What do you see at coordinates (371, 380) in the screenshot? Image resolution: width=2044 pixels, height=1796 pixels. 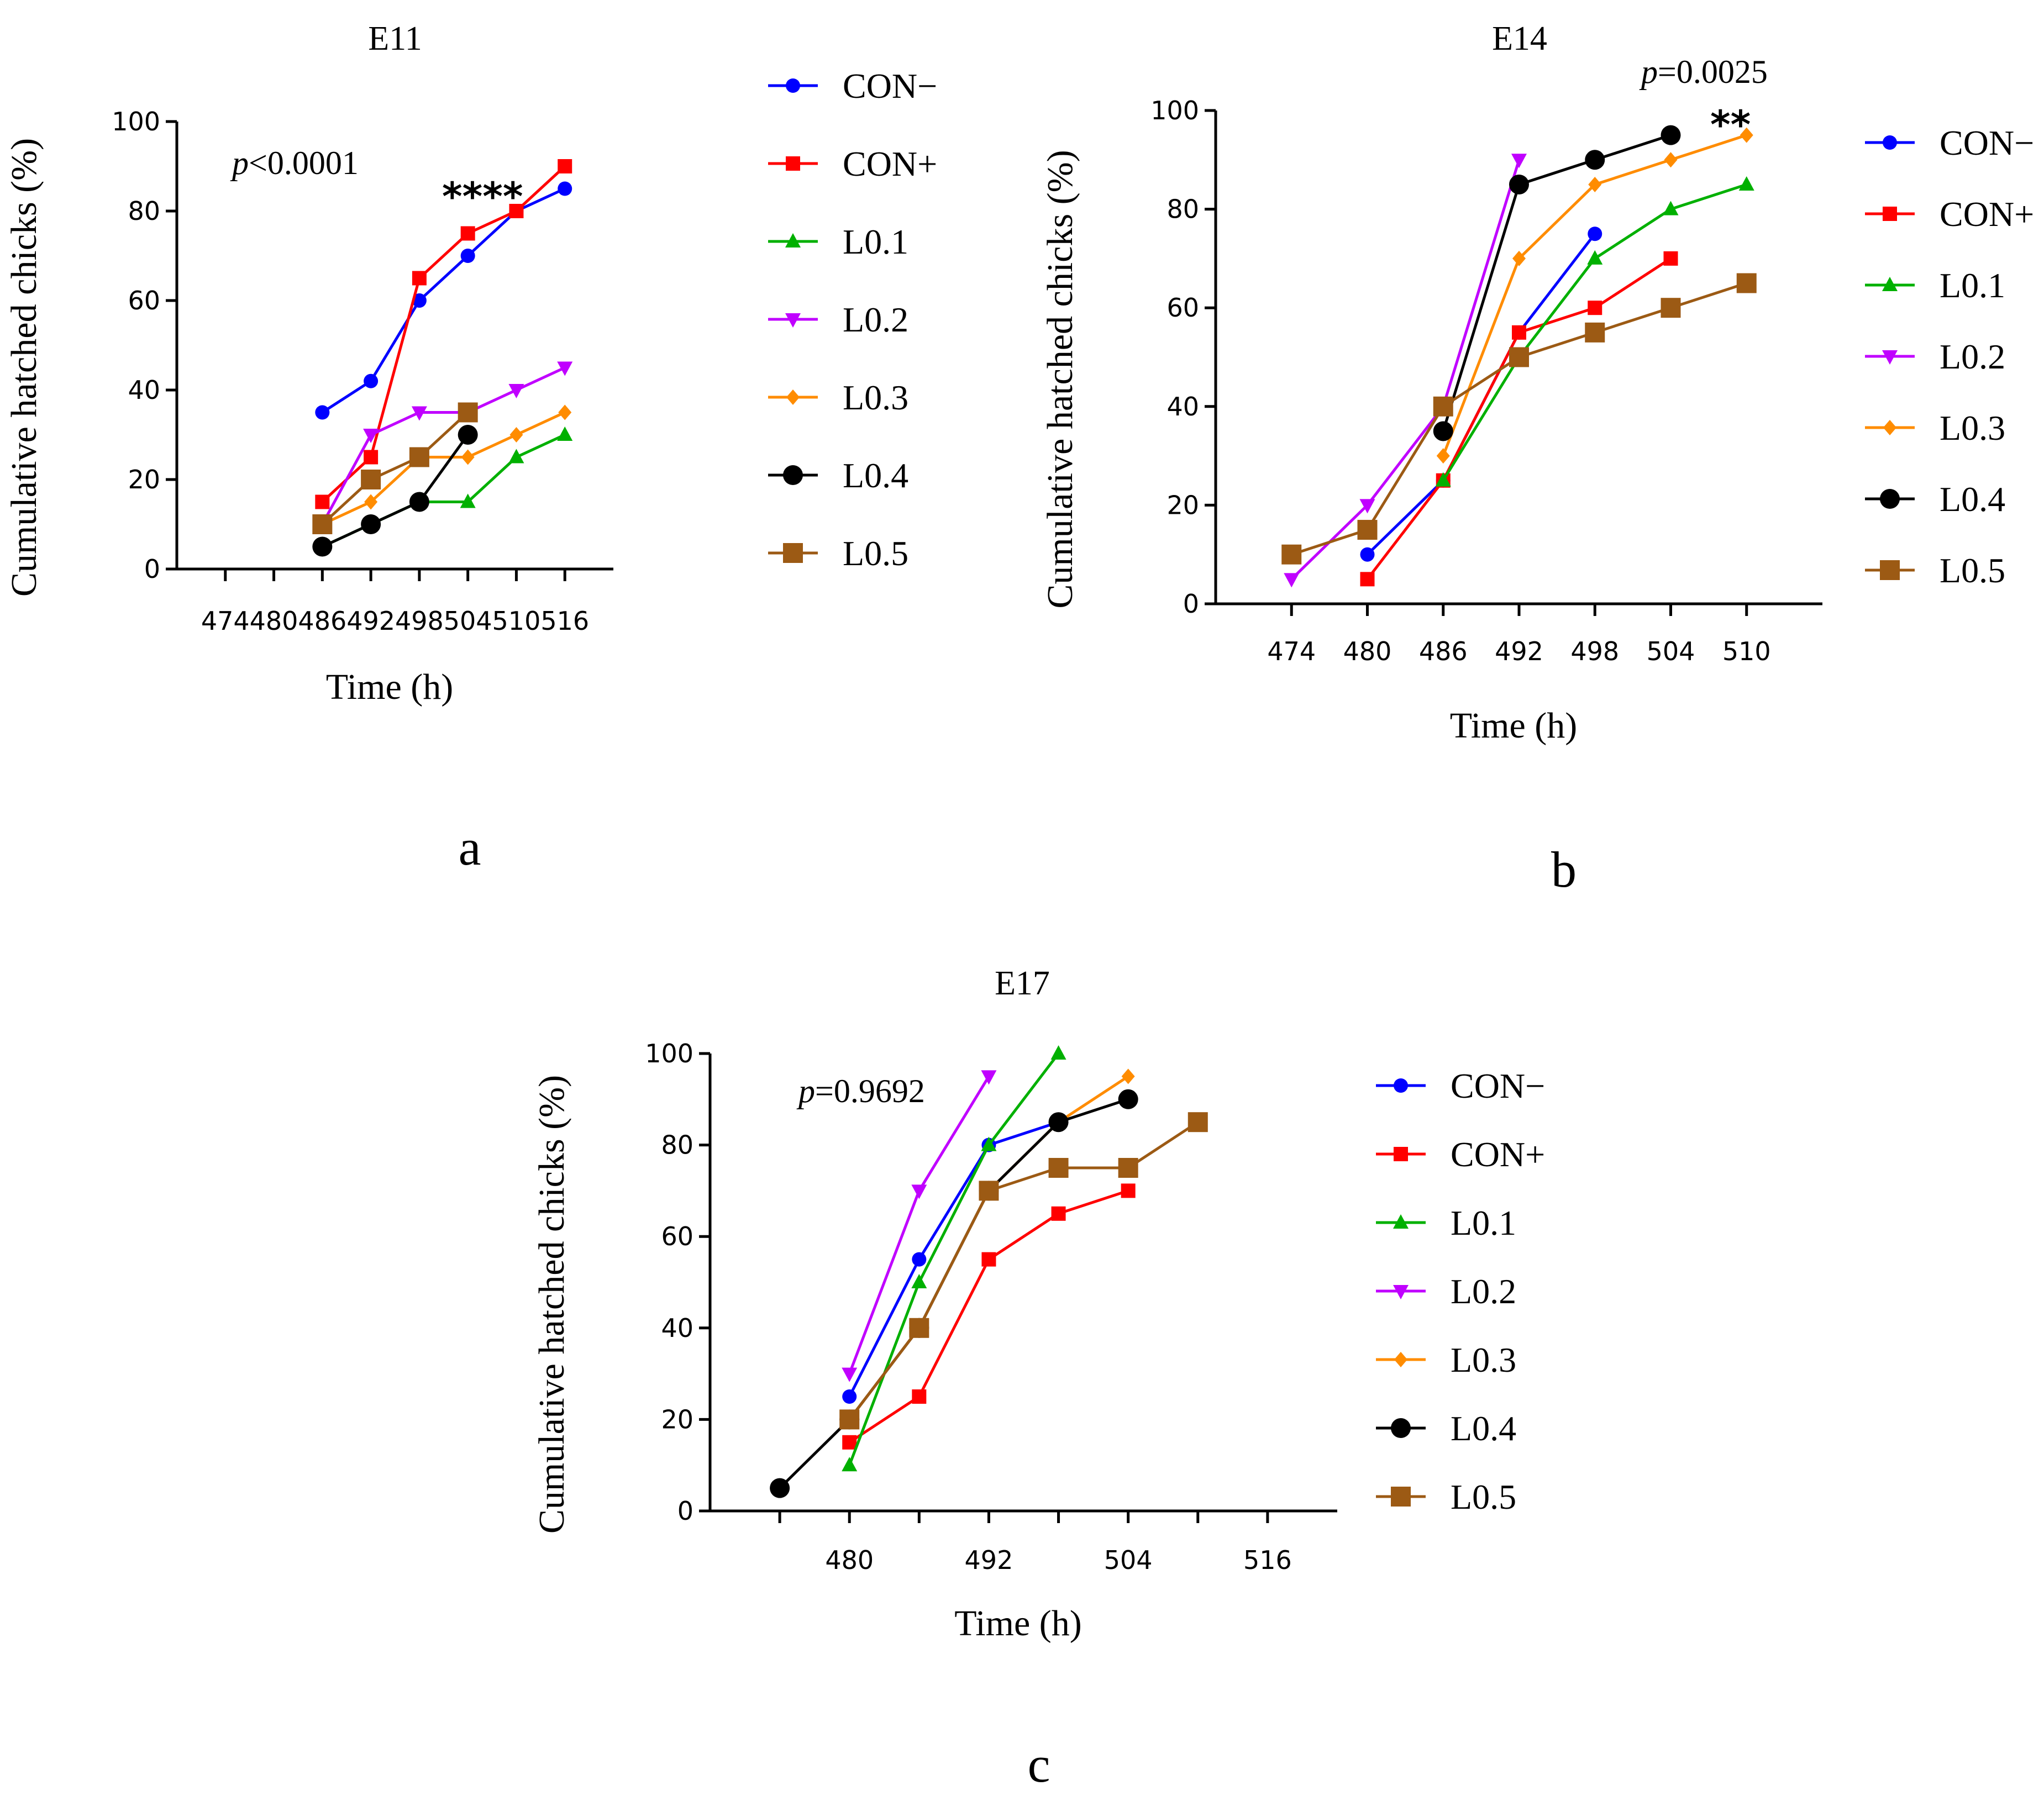 I see `panel-a-point-conminus` at bounding box center [371, 380].